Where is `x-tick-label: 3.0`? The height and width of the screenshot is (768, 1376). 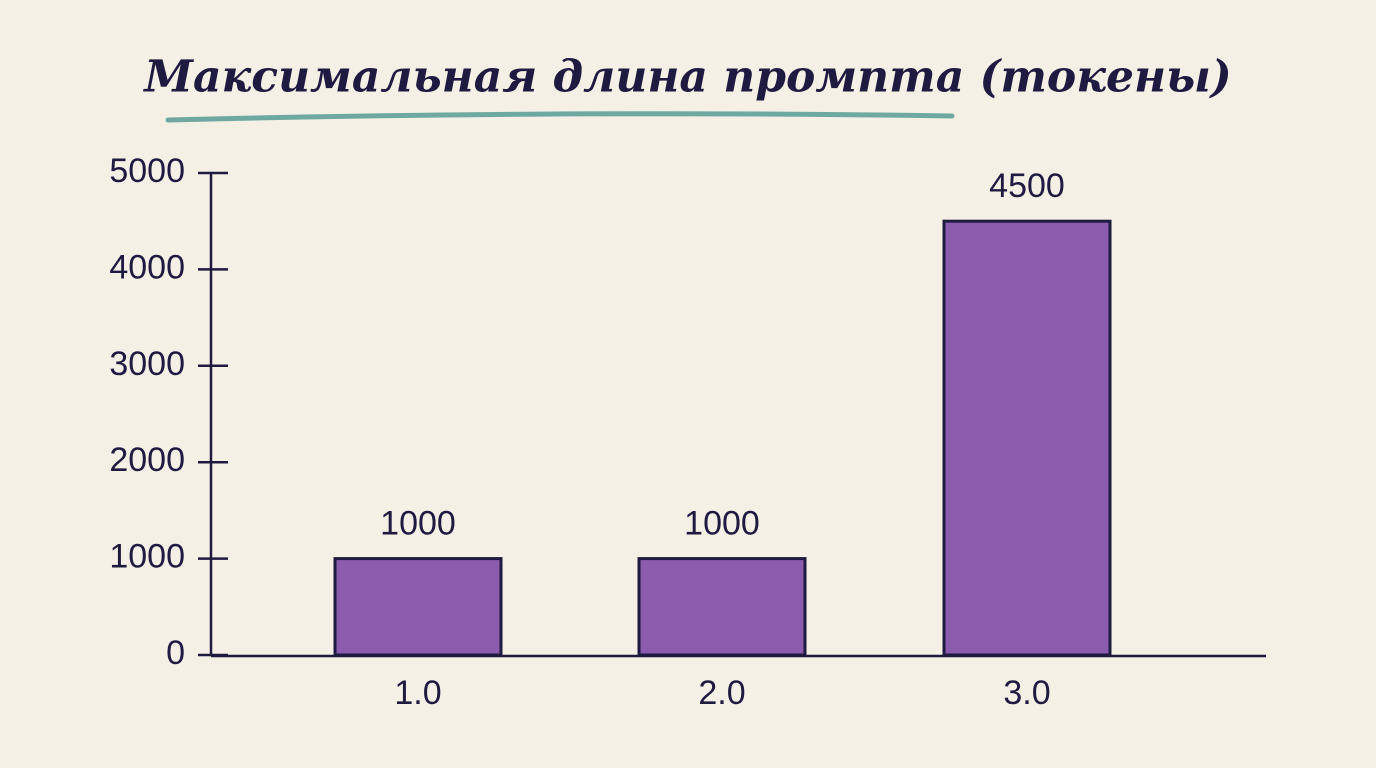
x-tick-label: 3.0 is located at coordinates (1026, 693).